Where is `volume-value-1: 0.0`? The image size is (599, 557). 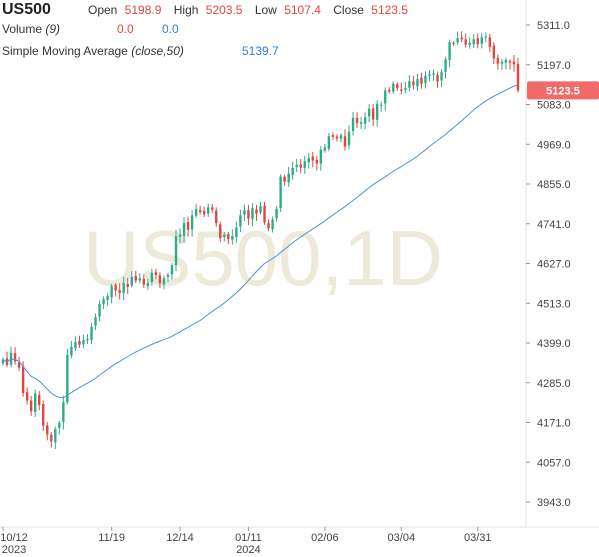
volume-value-1: 0.0 is located at coordinates (125, 29).